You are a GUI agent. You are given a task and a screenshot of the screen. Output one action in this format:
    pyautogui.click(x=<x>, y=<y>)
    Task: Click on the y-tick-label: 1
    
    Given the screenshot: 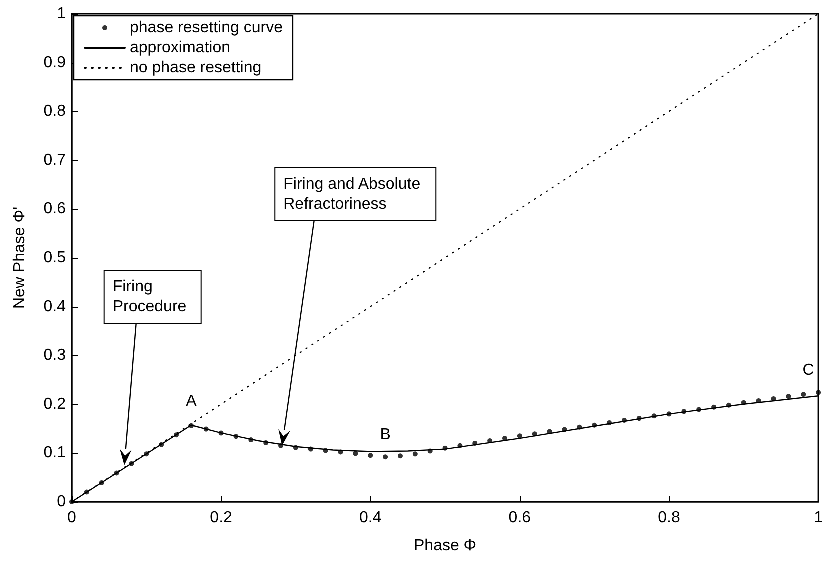 What is the action you would take?
    pyautogui.click(x=61, y=14)
    